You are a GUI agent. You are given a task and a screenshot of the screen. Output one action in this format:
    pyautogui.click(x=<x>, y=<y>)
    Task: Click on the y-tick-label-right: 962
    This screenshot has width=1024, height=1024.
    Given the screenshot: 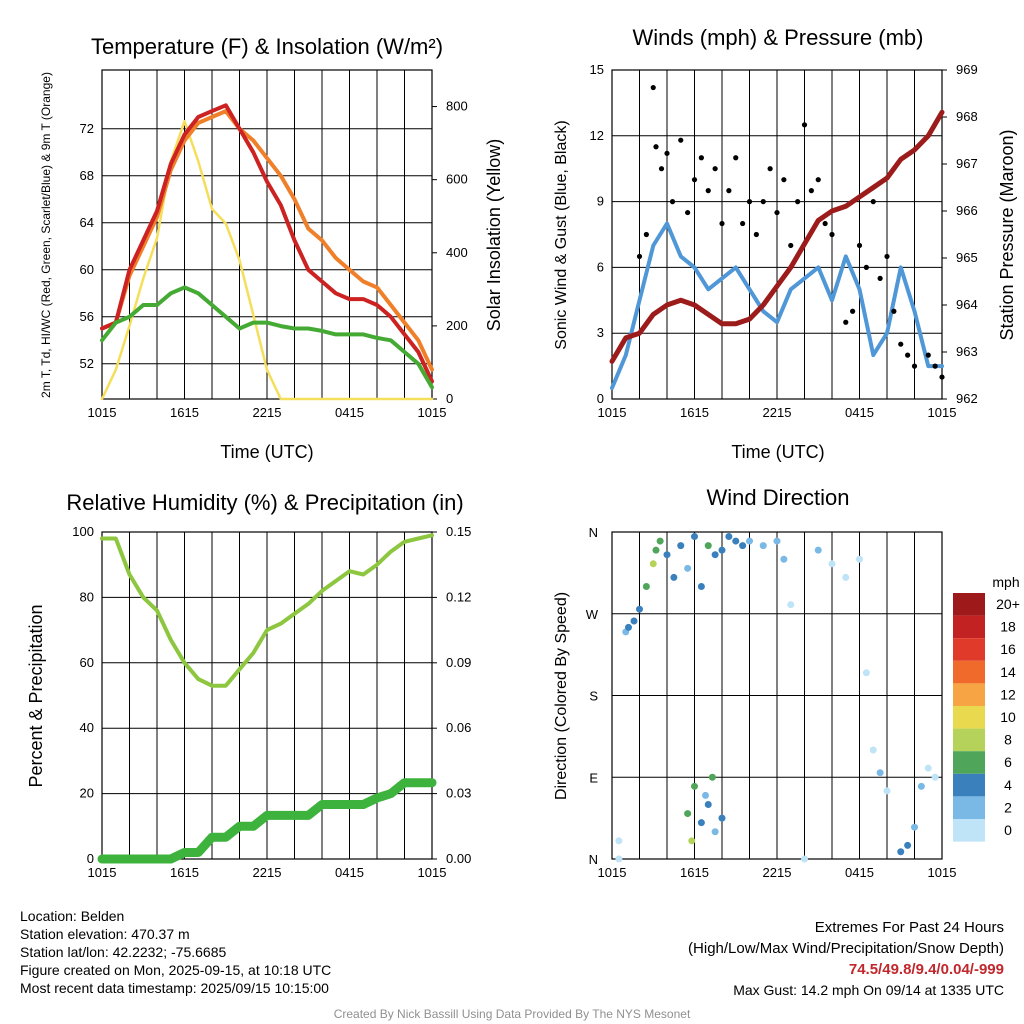 What is the action you would take?
    pyautogui.click(x=967, y=398)
    